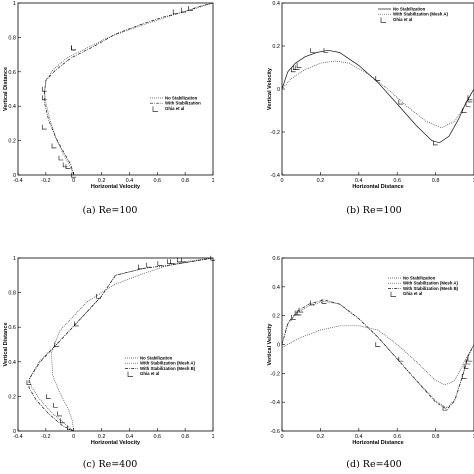  What do you see at coordinates (321, 181) in the screenshot?
I see `x-tick-label: 0.2` at bounding box center [321, 181].